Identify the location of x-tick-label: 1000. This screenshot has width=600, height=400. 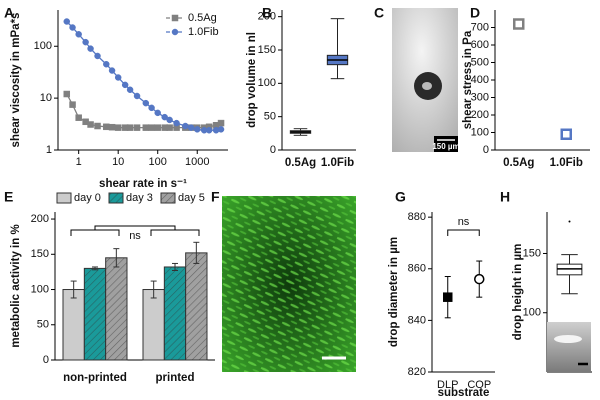
(197, 162).